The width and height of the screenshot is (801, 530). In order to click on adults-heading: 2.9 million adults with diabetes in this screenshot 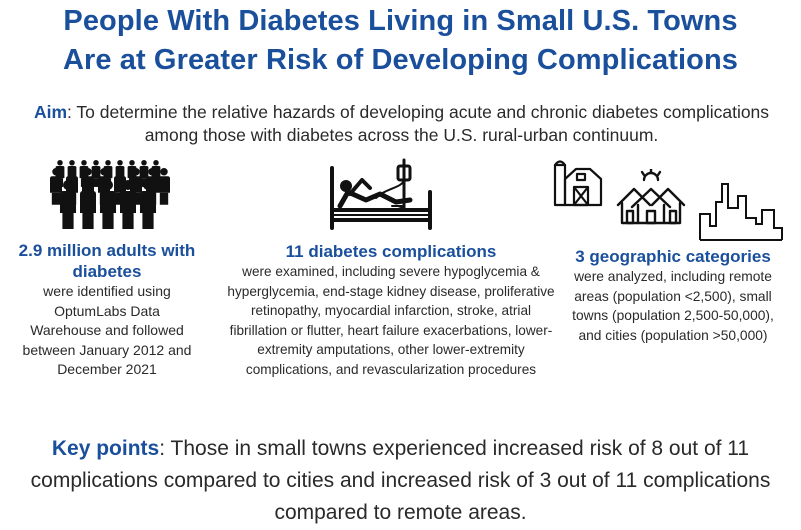, I will do `click(107, 261)`.